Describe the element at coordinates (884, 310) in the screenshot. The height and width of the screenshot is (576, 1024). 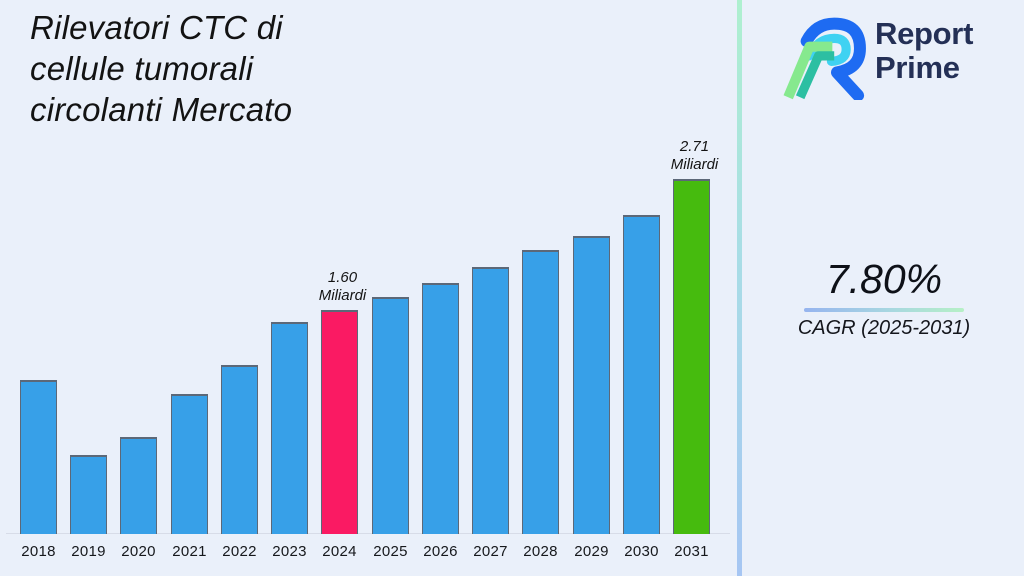
I see `cagr-underline` at that location.